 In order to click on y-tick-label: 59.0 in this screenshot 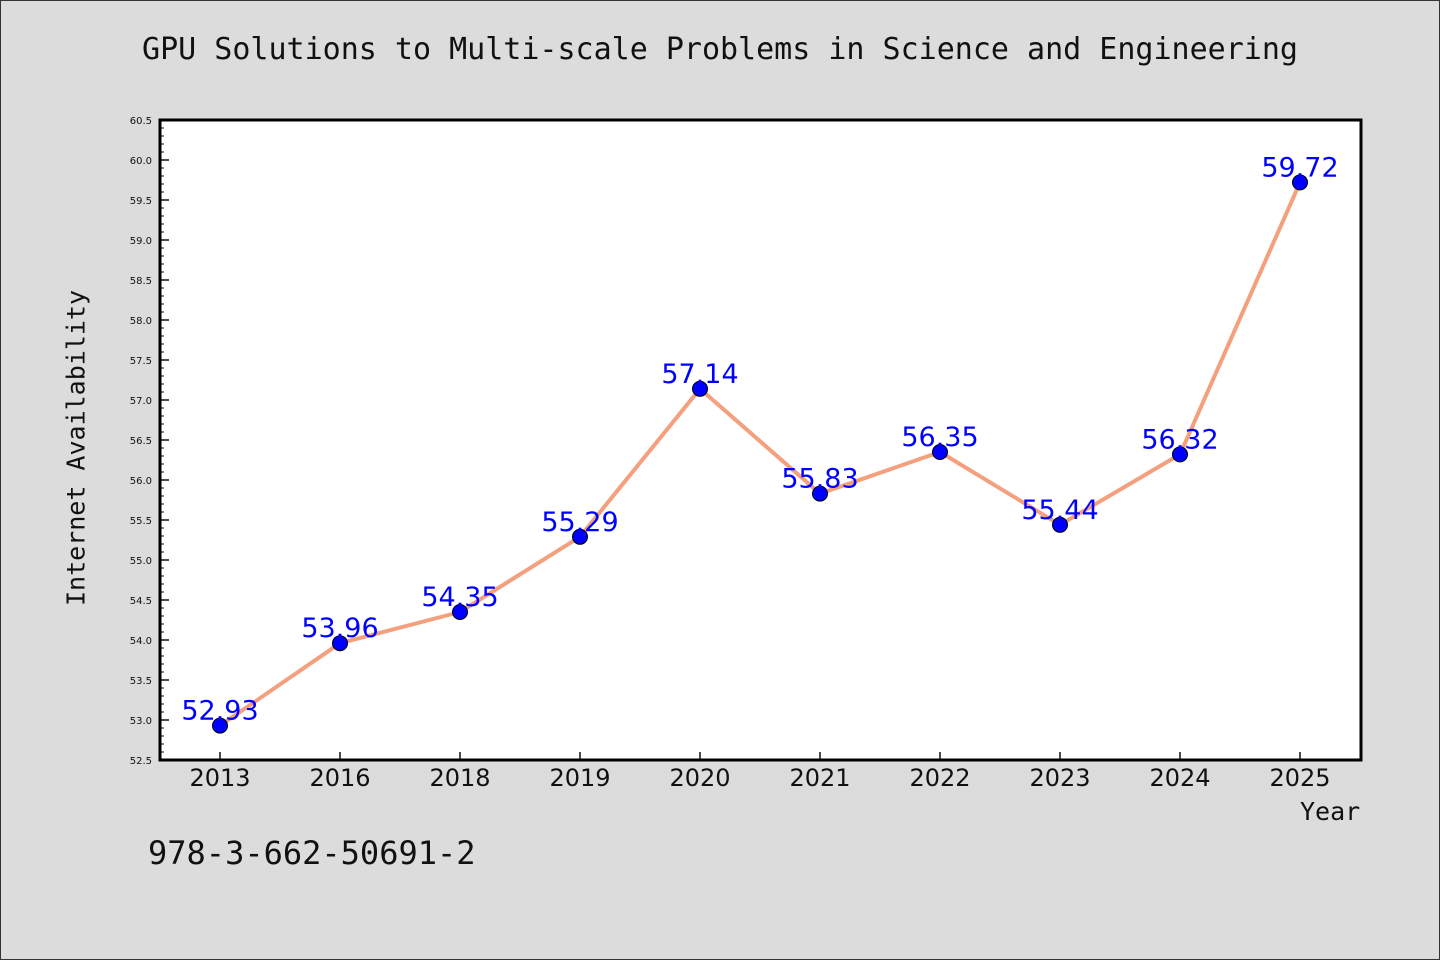, I will do `click(141, 241)`.